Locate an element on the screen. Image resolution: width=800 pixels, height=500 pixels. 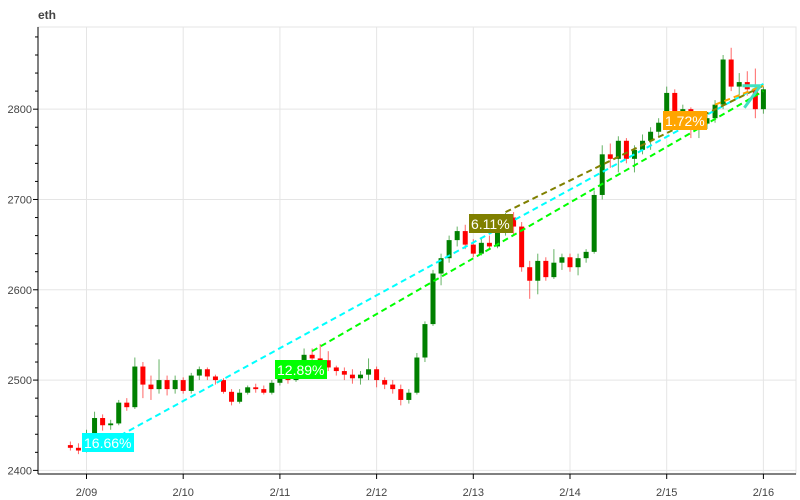
trend-label: 6.11% is located at coordinates (491, 223).